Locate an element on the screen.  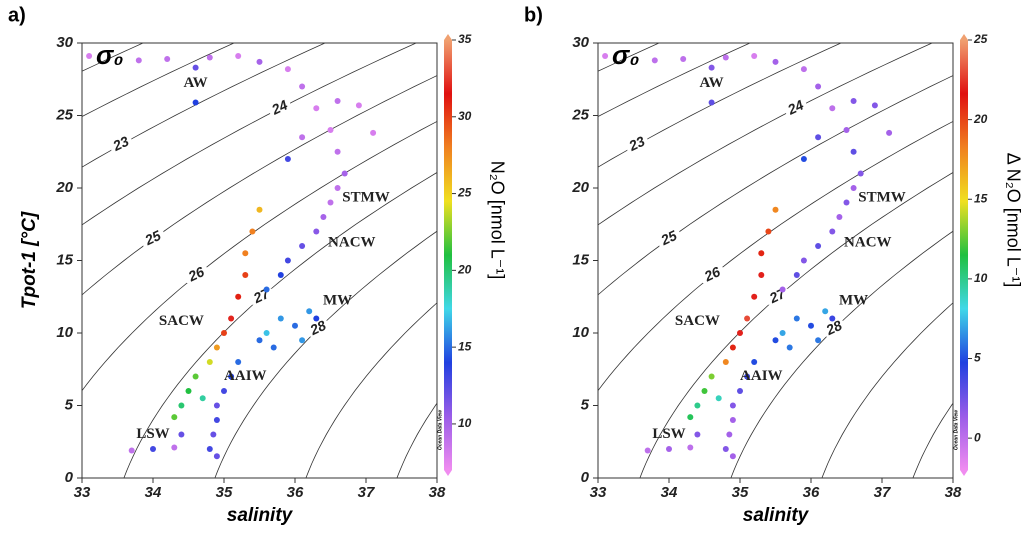
isopycnal-label: 25 is located at coordinates (668, 238).